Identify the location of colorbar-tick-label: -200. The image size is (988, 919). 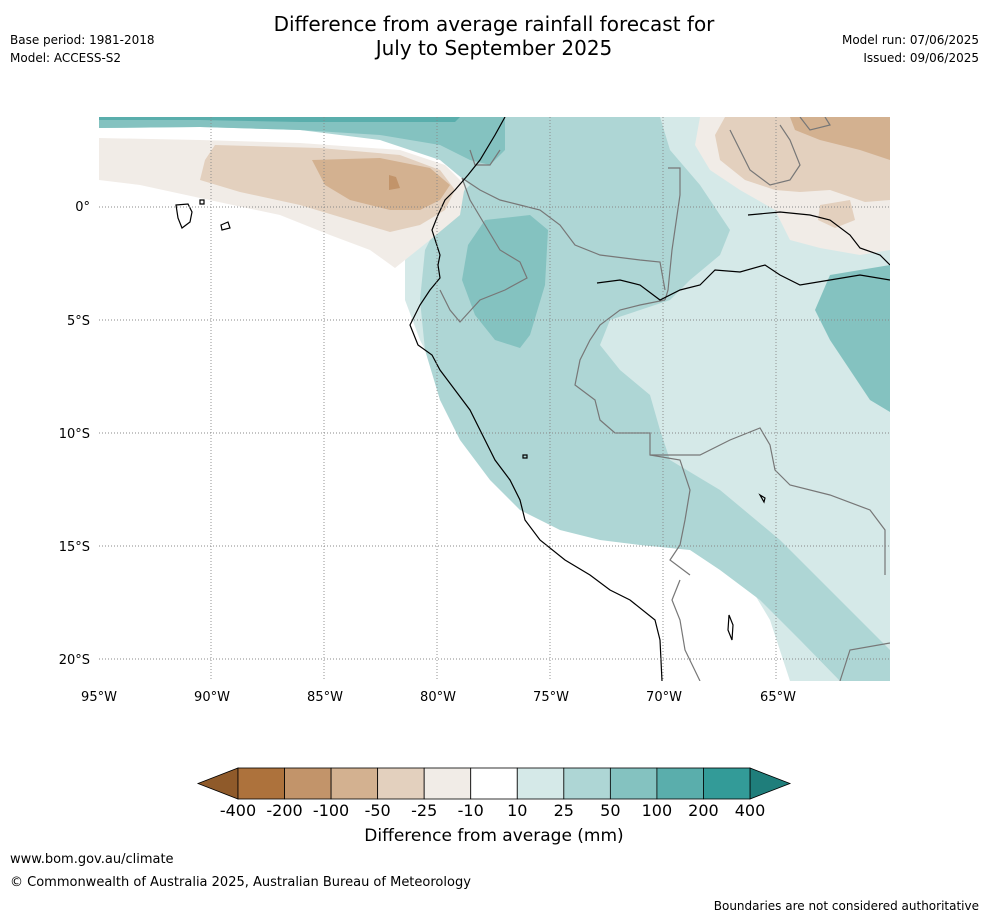
(284, 810).